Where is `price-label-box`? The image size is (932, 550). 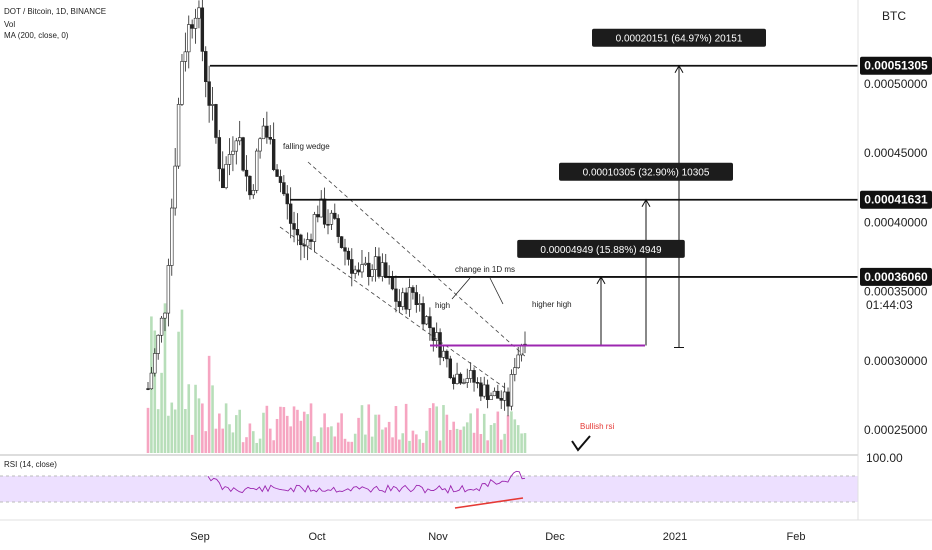
price-label-box is located at coordinates (896, 65).